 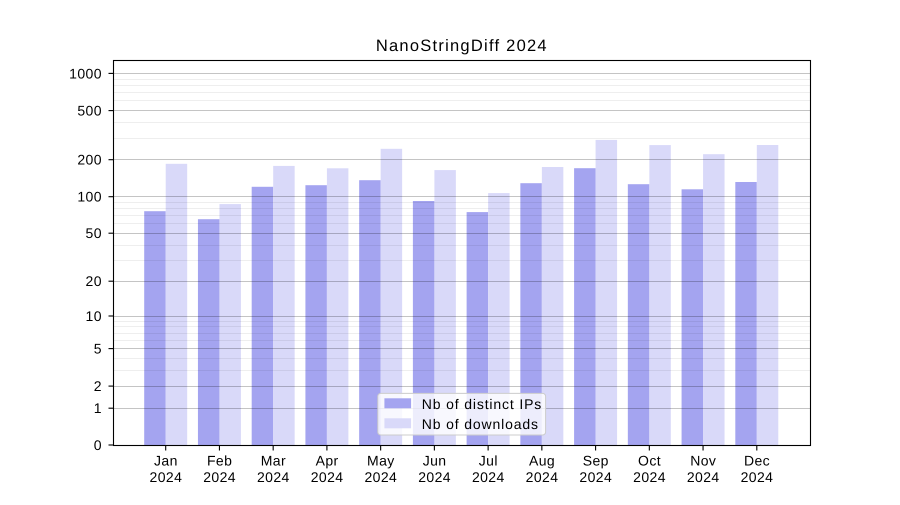 I want to click on svg-text: 0, so click(x=98, y=445).